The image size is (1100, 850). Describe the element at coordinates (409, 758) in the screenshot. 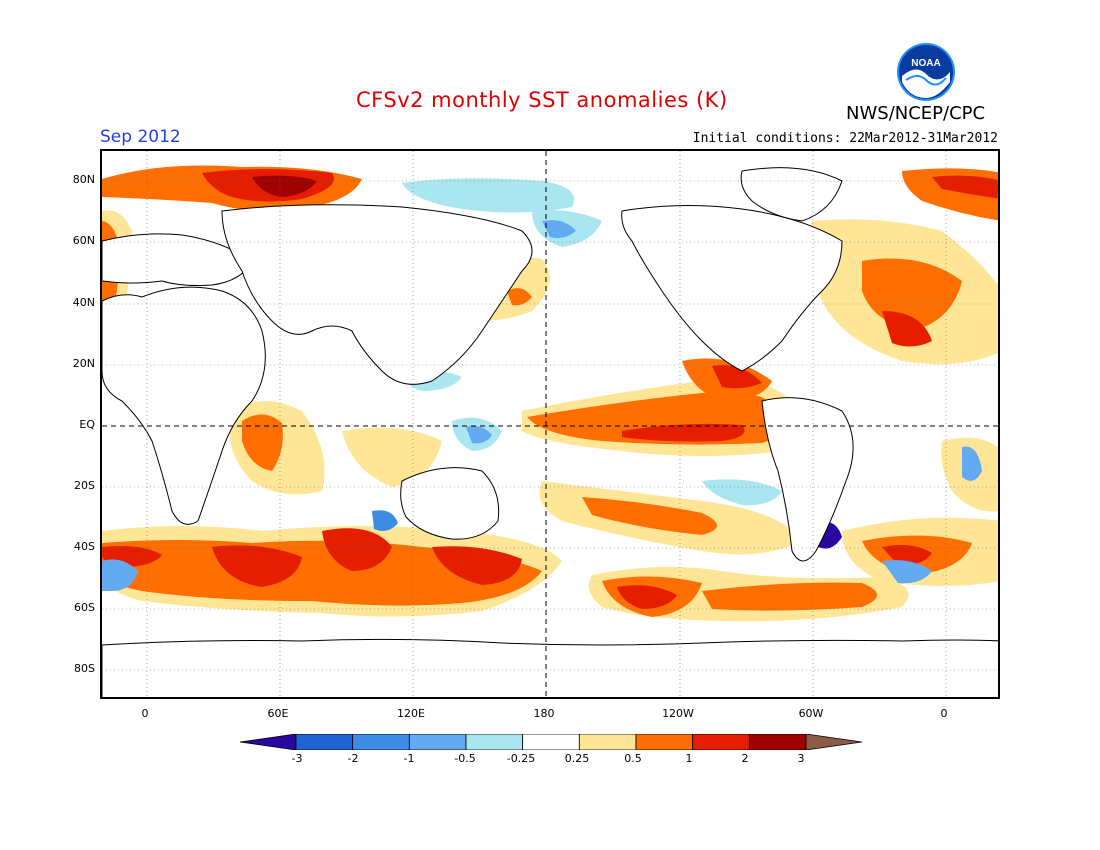

I see `legend-label: -1` at that location.